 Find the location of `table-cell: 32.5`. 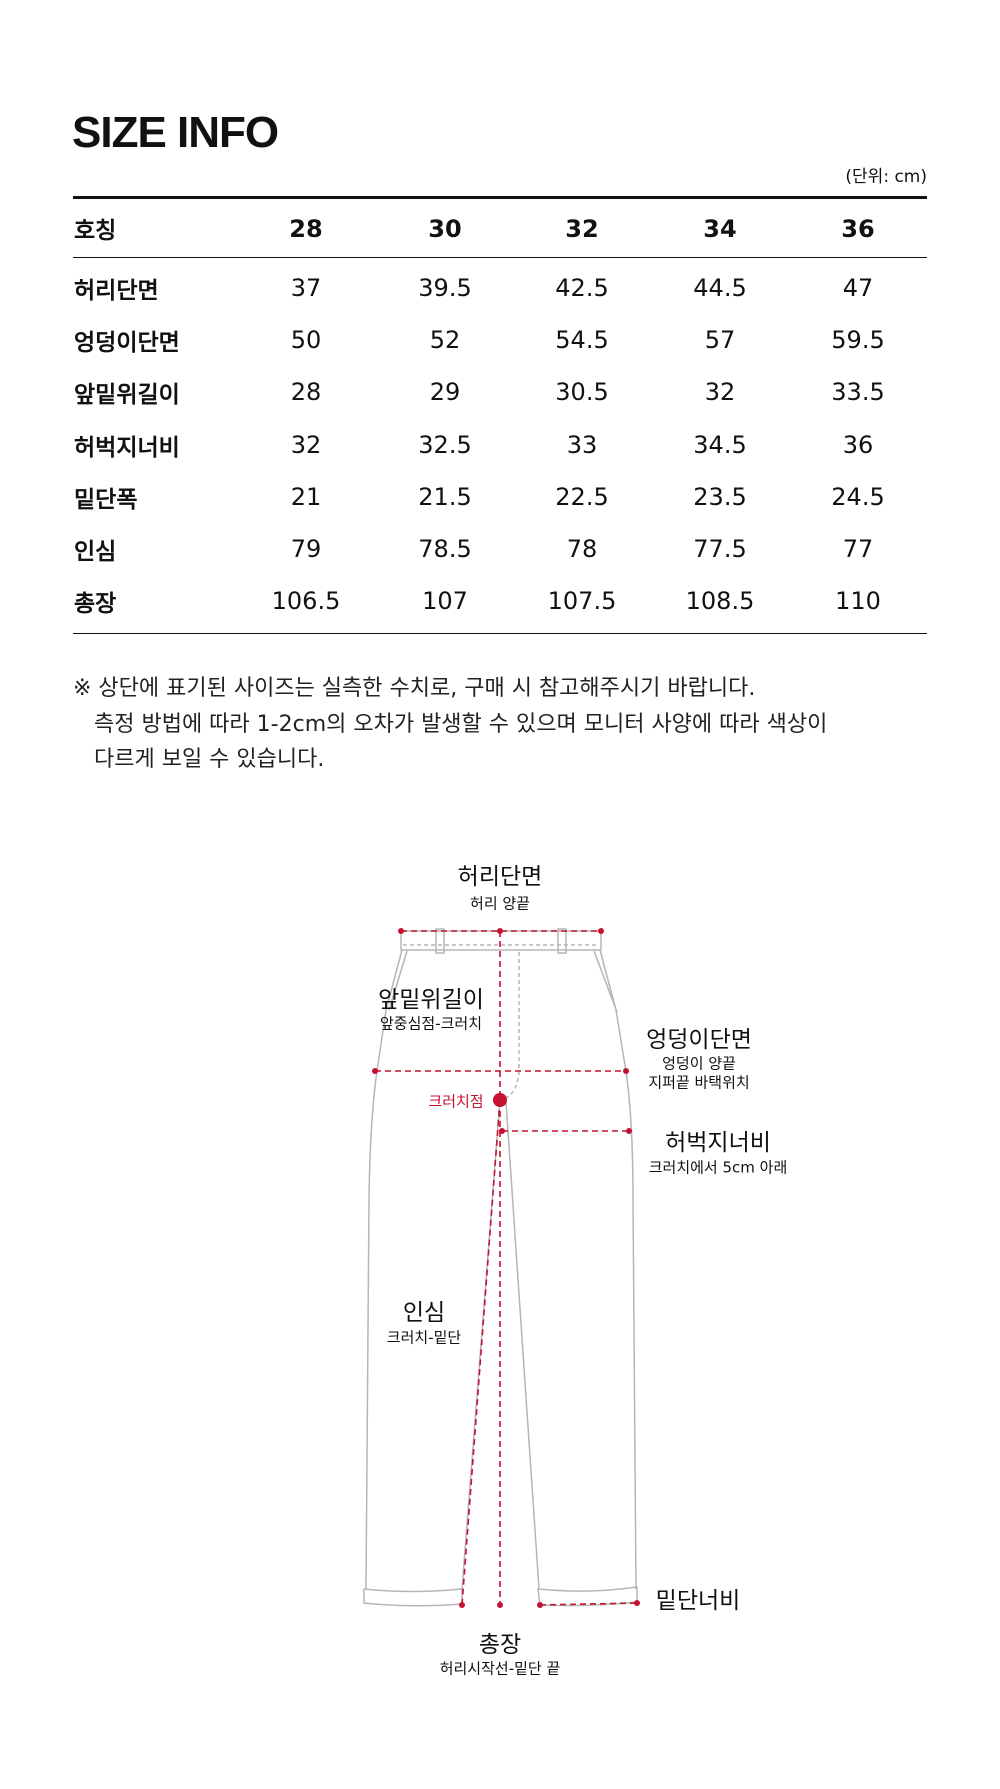

table-cell: 32.5 is located at coordinates (445, 444).